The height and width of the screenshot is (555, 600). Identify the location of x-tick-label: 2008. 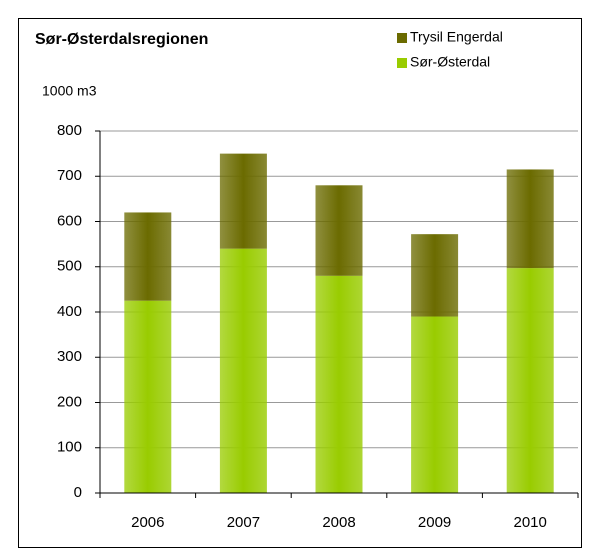
(338, 522).